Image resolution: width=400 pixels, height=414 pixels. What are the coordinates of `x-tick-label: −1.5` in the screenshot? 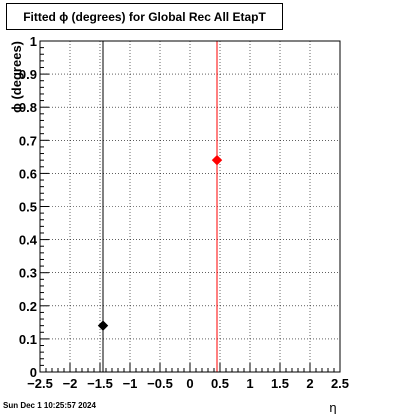 It's located at (100, 383).